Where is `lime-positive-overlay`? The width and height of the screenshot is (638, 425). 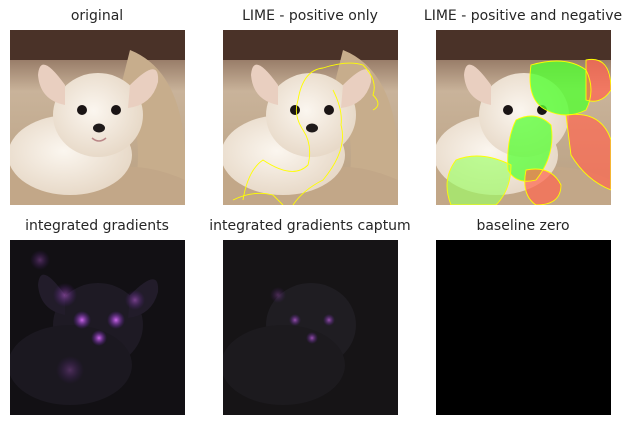 lime-positive-overlay is located at coordinates (310, 117).